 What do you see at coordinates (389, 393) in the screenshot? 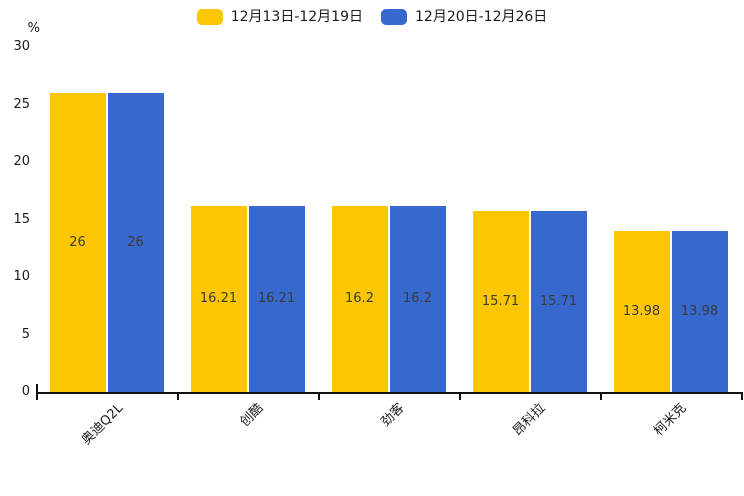
I see `x-axis-line` at bounding box center [389, 393].